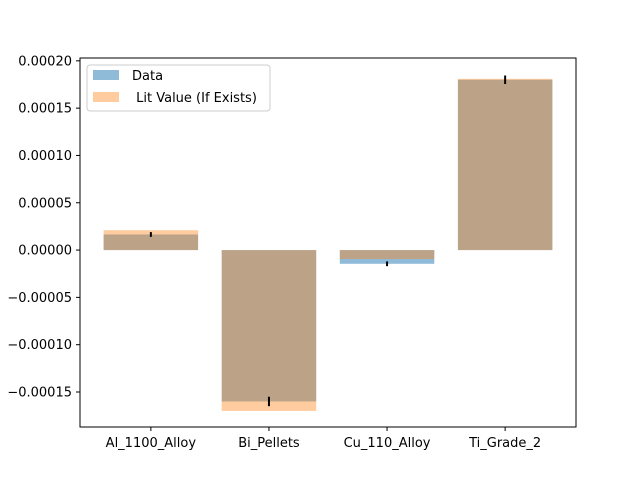 The image size is (640, 480). What do you see at coordinates (45, 109) in the screenshot?
I see `y-tick-label: 0.00015` at bounding box center [45, 109].